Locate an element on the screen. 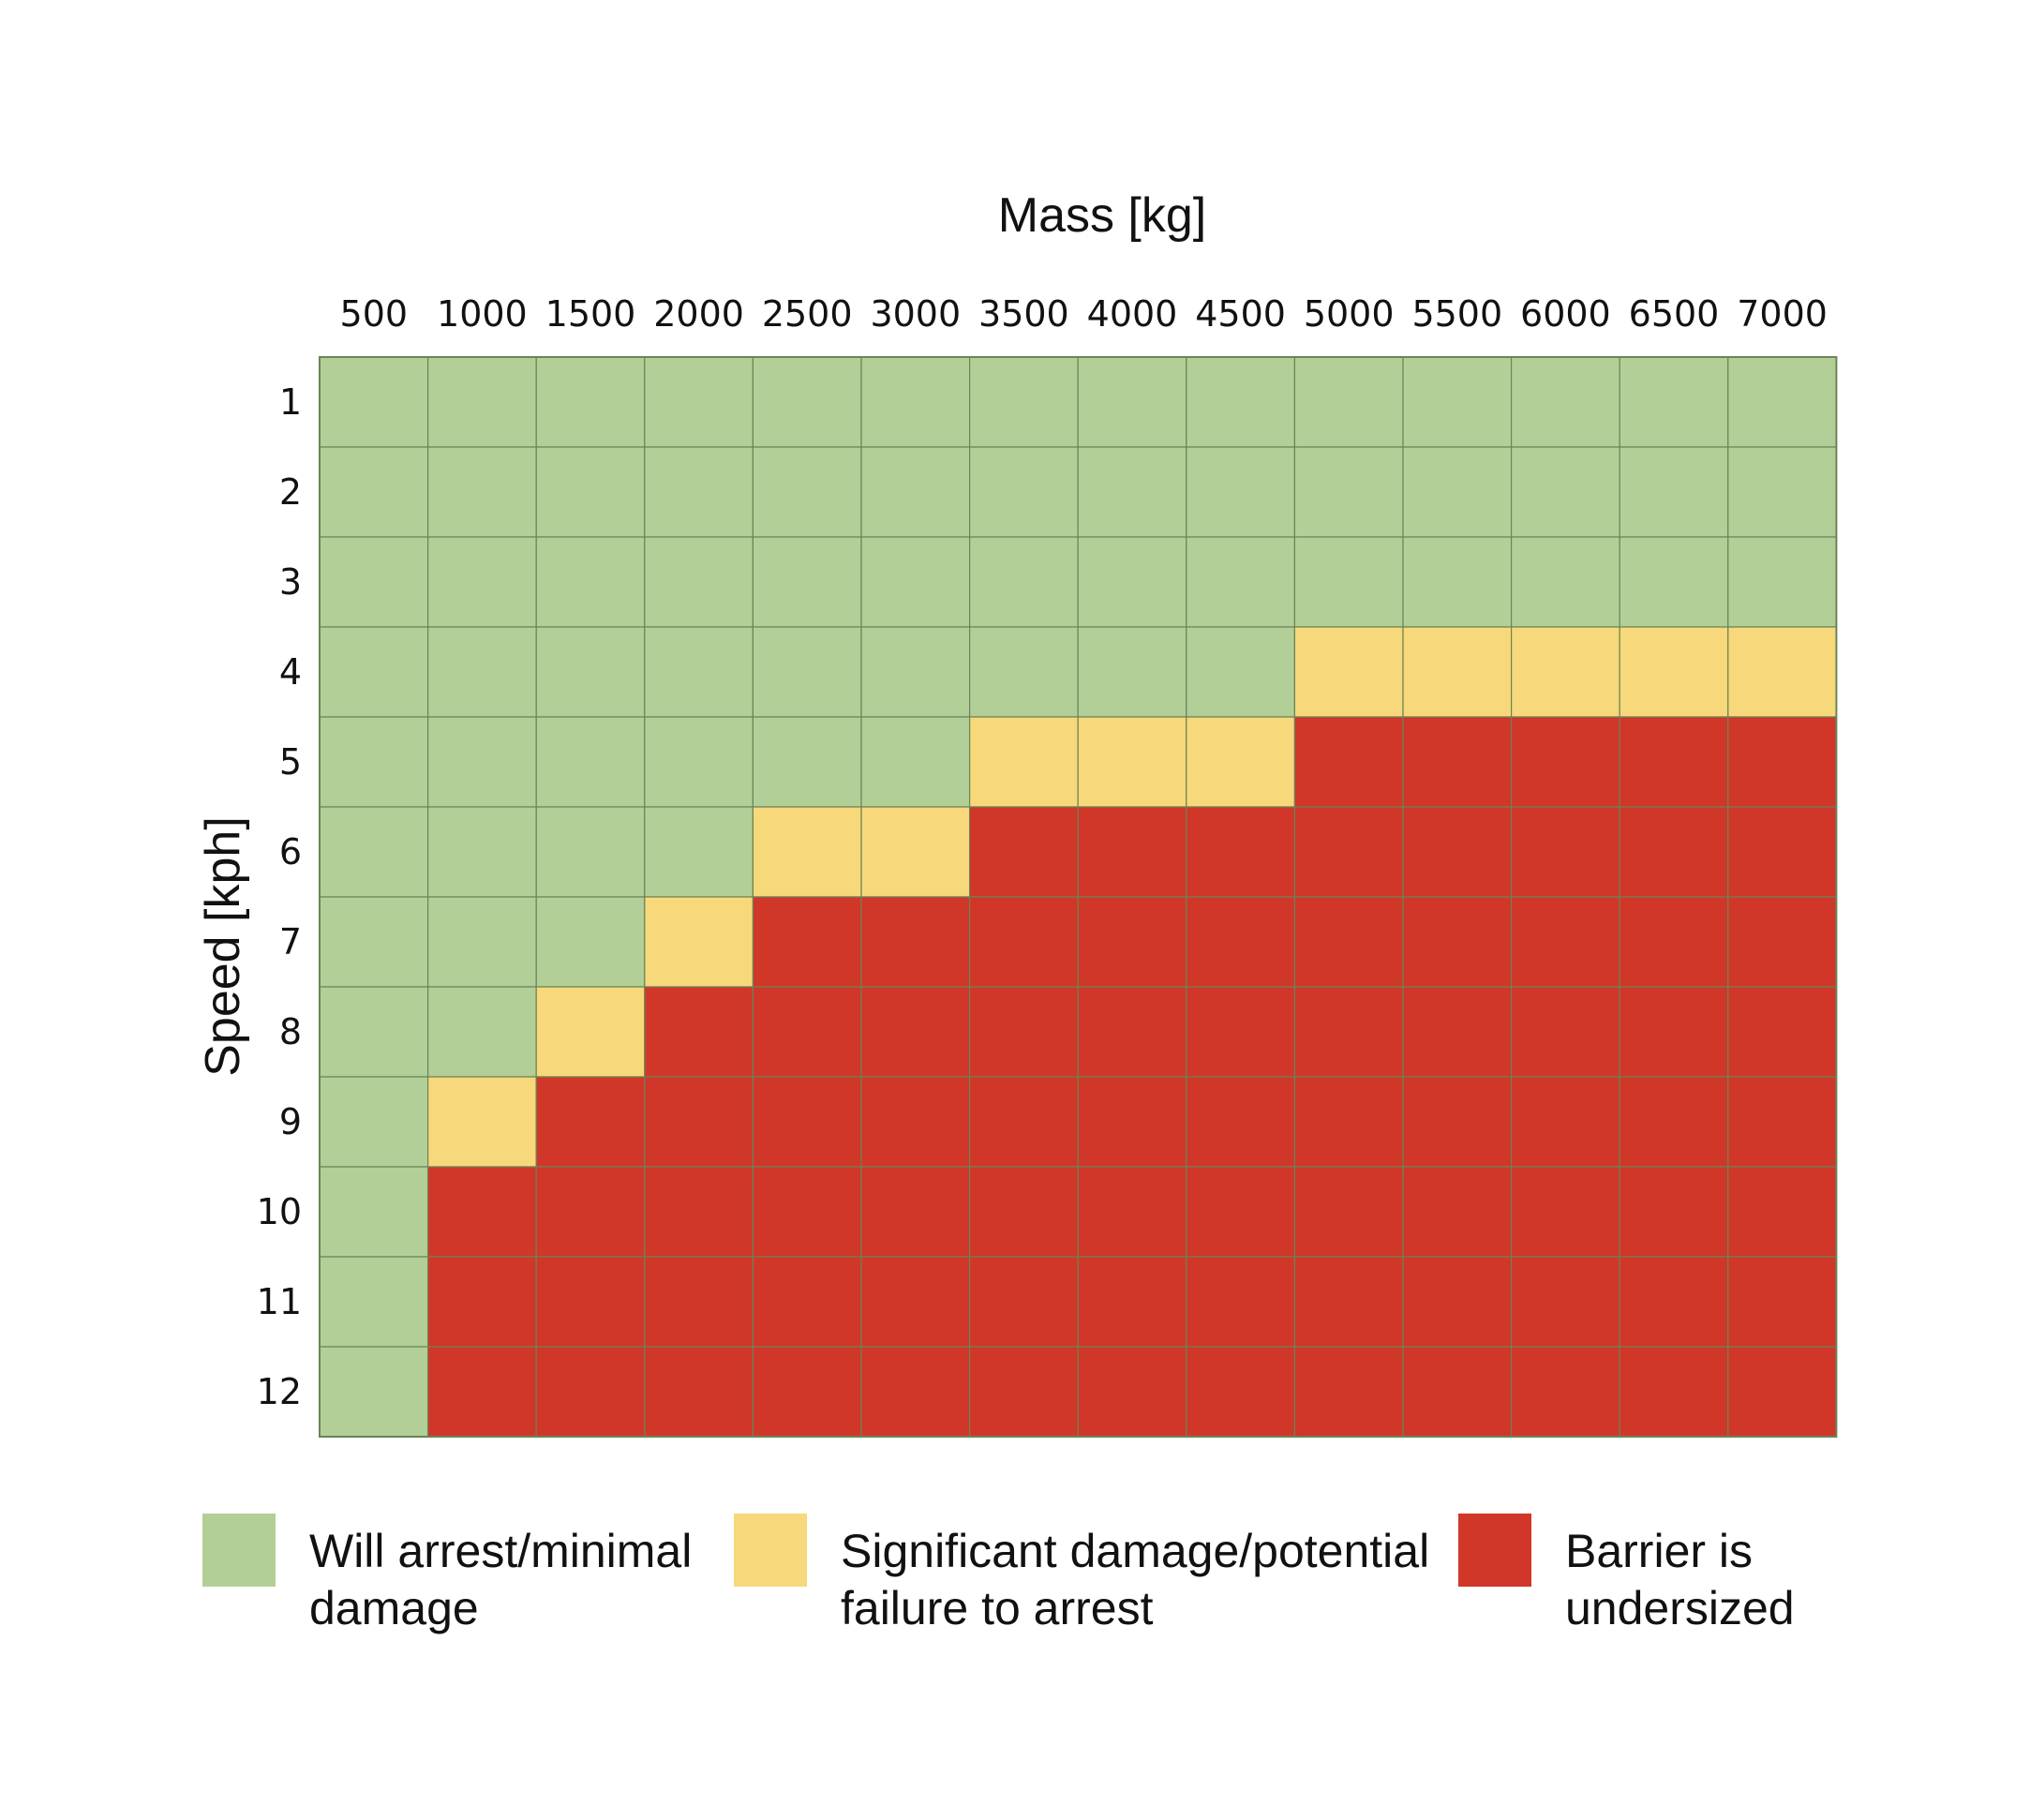 This screenshot has width=2030, height=1820. x-tick-label: 1000 is located at coordinates (482, 314).